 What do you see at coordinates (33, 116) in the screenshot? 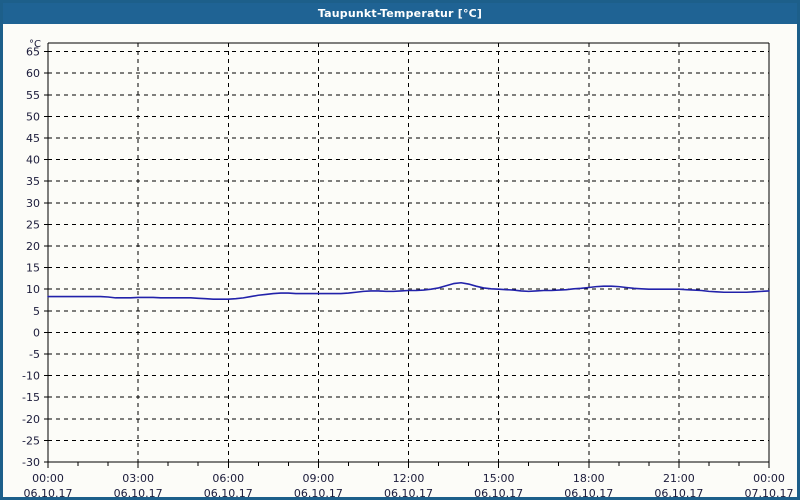
I see `y-axis-tick-label: 50` at bounding box center [33, 116].